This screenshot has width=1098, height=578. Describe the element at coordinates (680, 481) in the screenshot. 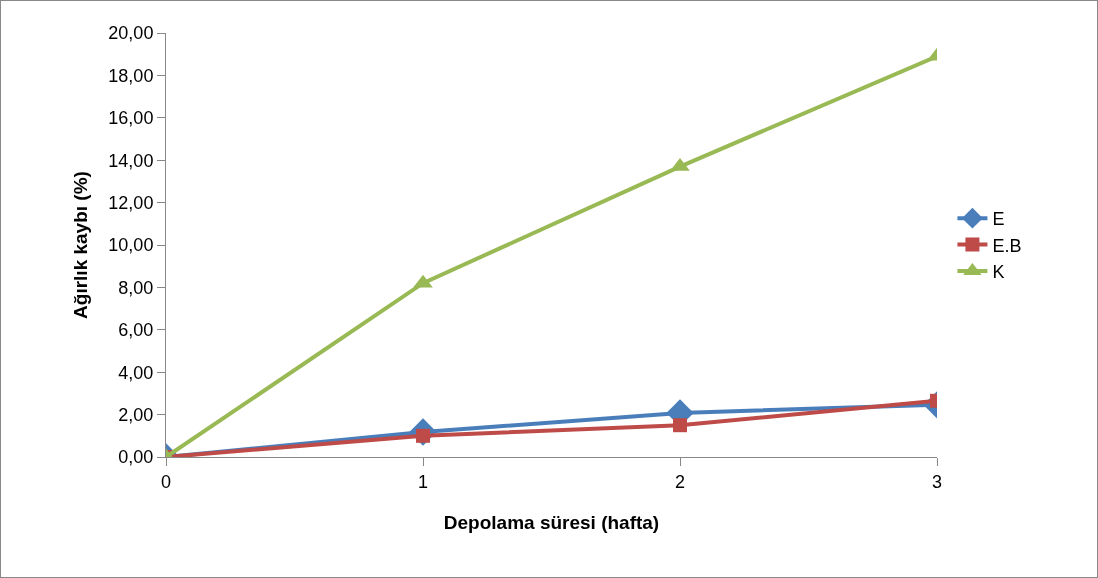

I see `x-tick-label: 2` at that location.